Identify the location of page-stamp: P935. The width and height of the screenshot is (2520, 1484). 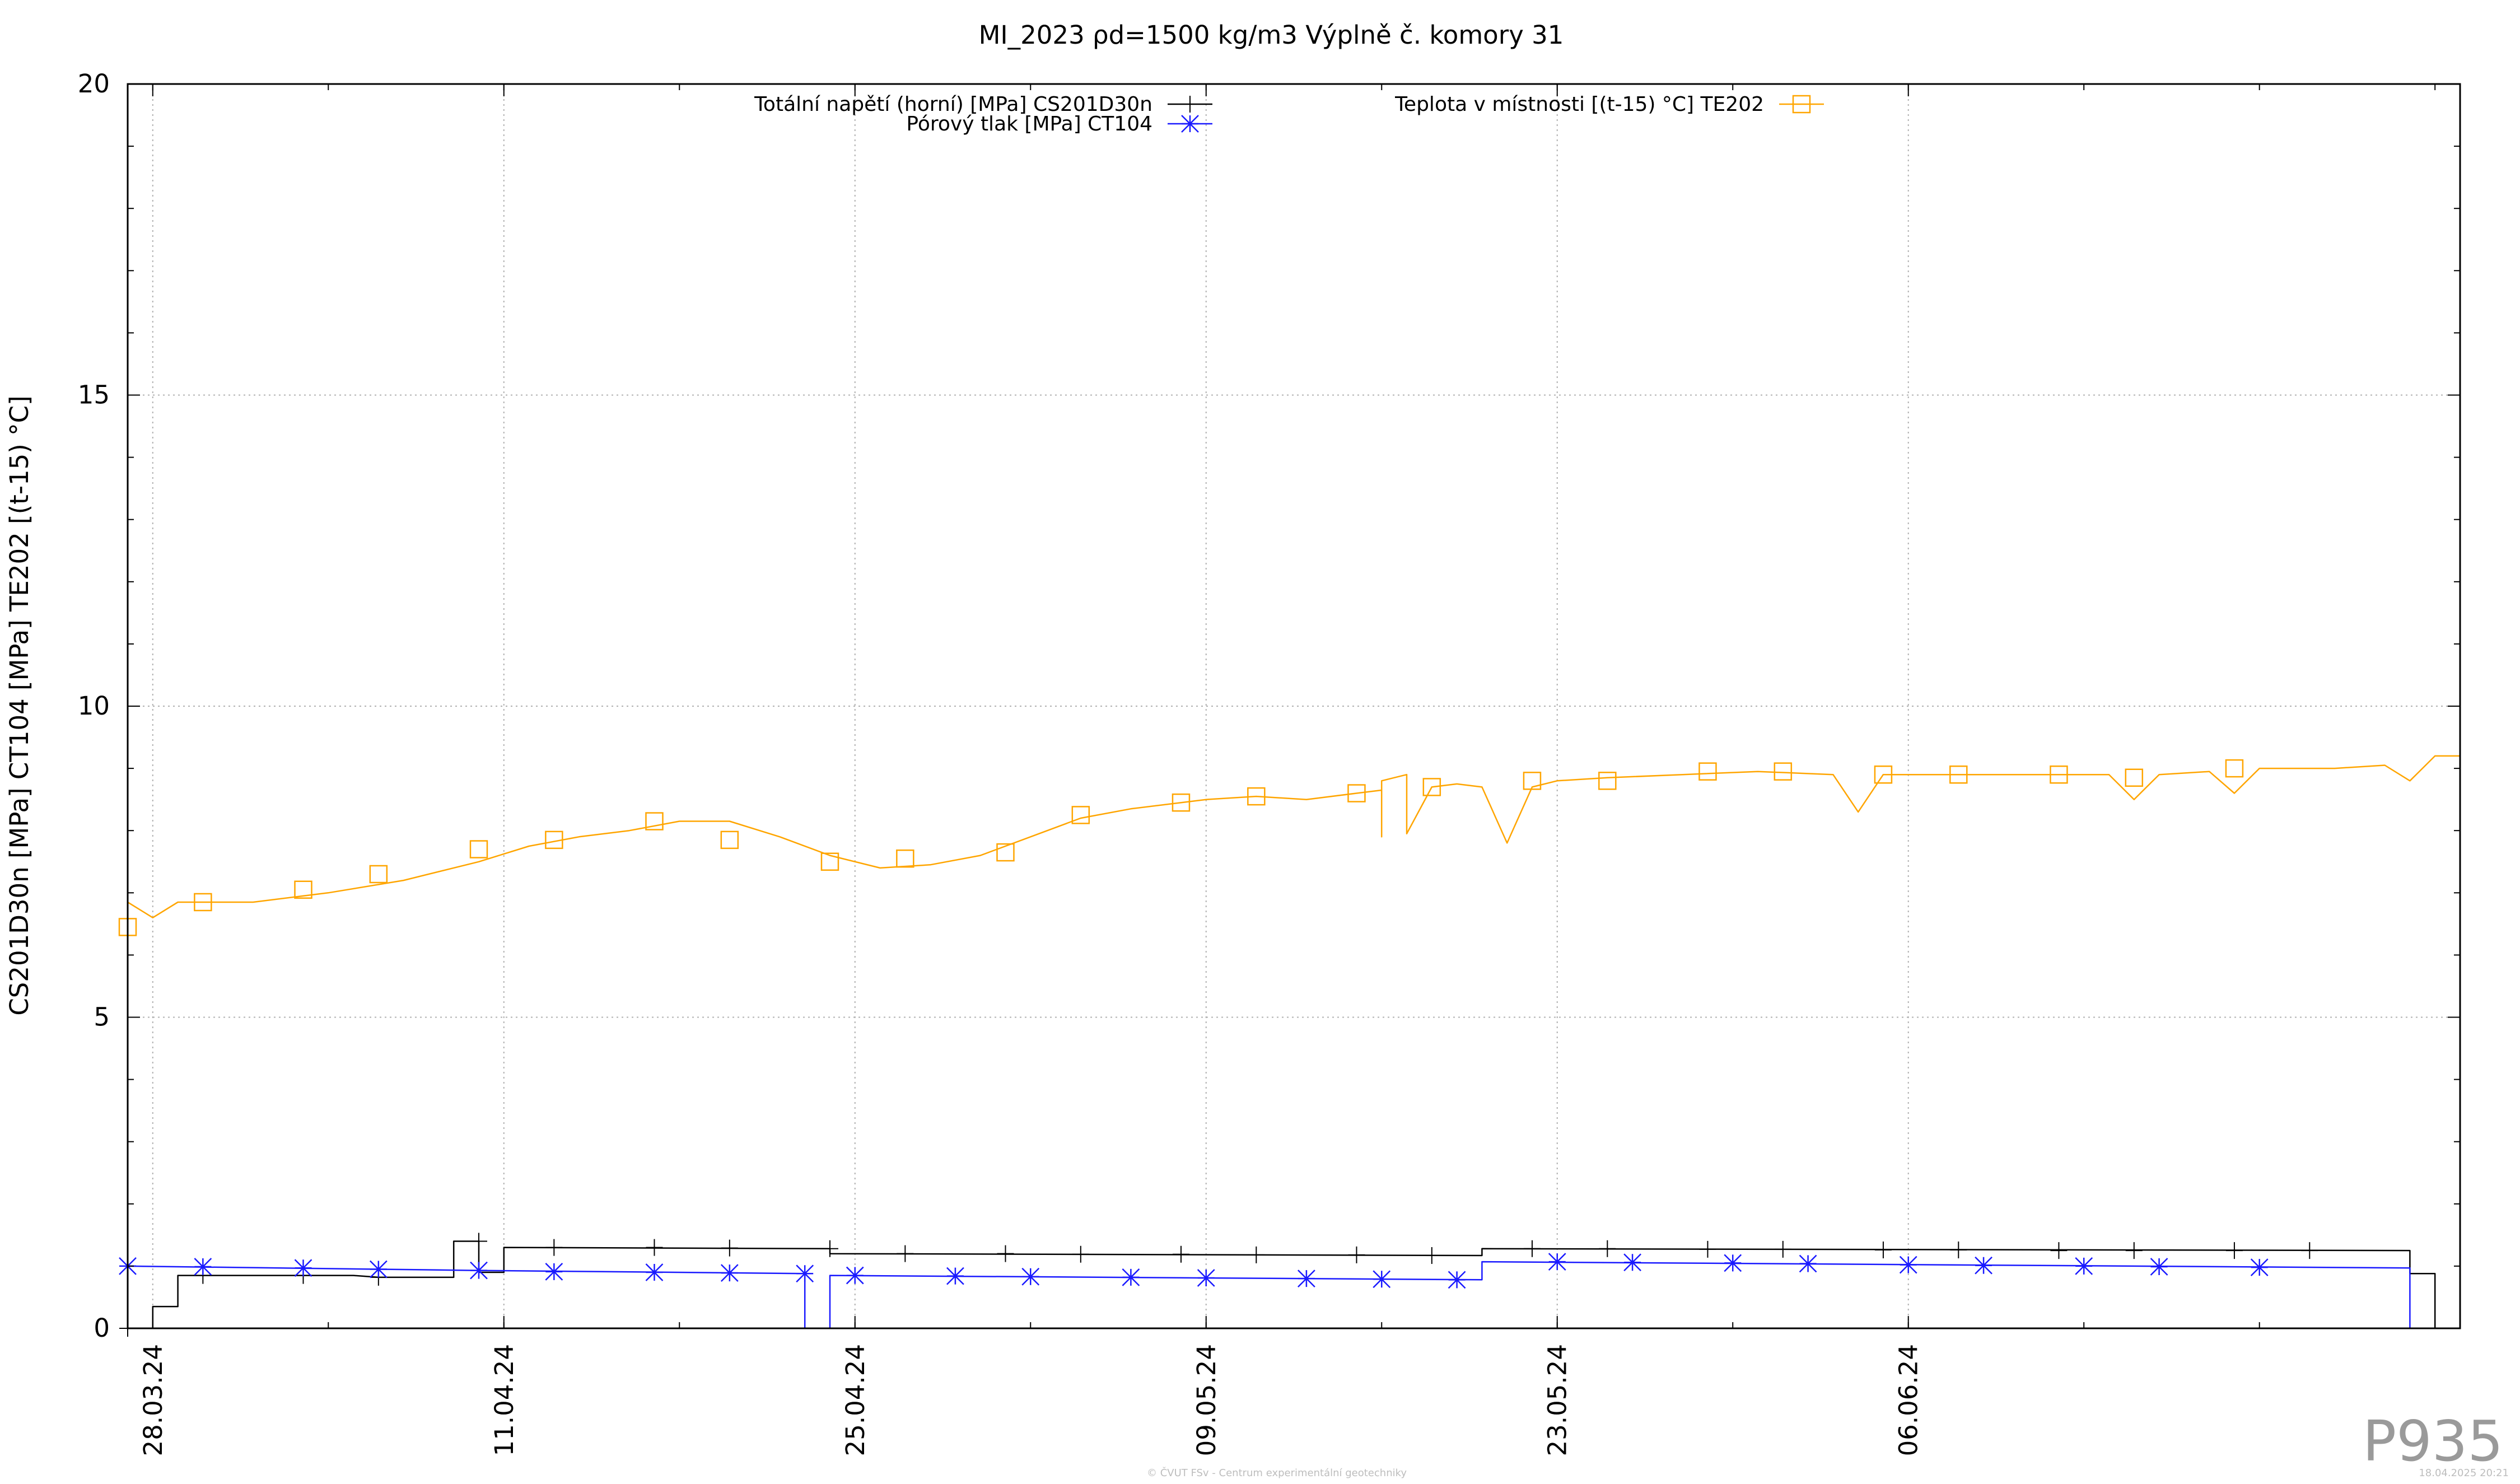
(2433, 1441).